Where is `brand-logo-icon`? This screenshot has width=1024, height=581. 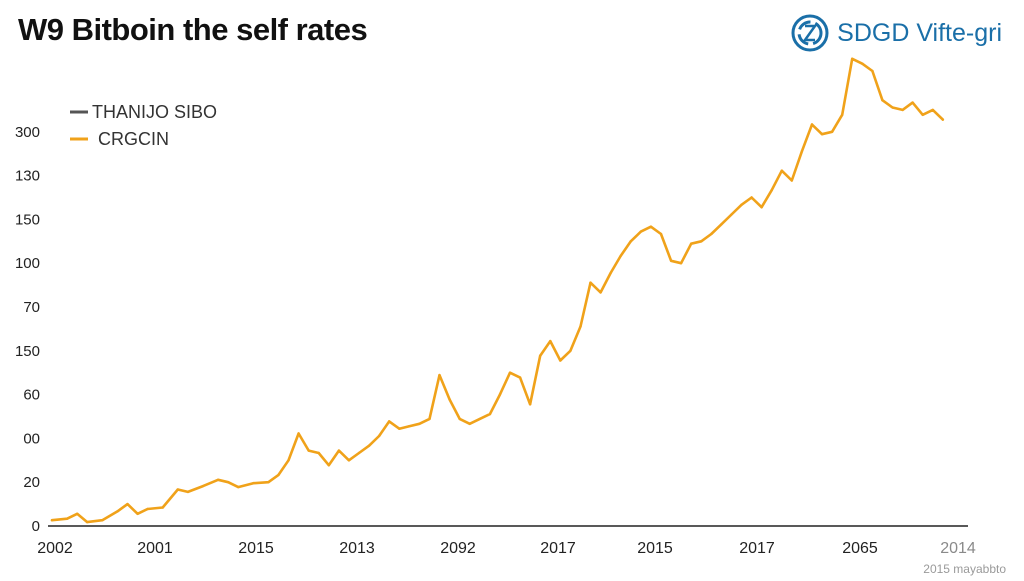
brand-logo-icon is located at coordinates (810, 33).